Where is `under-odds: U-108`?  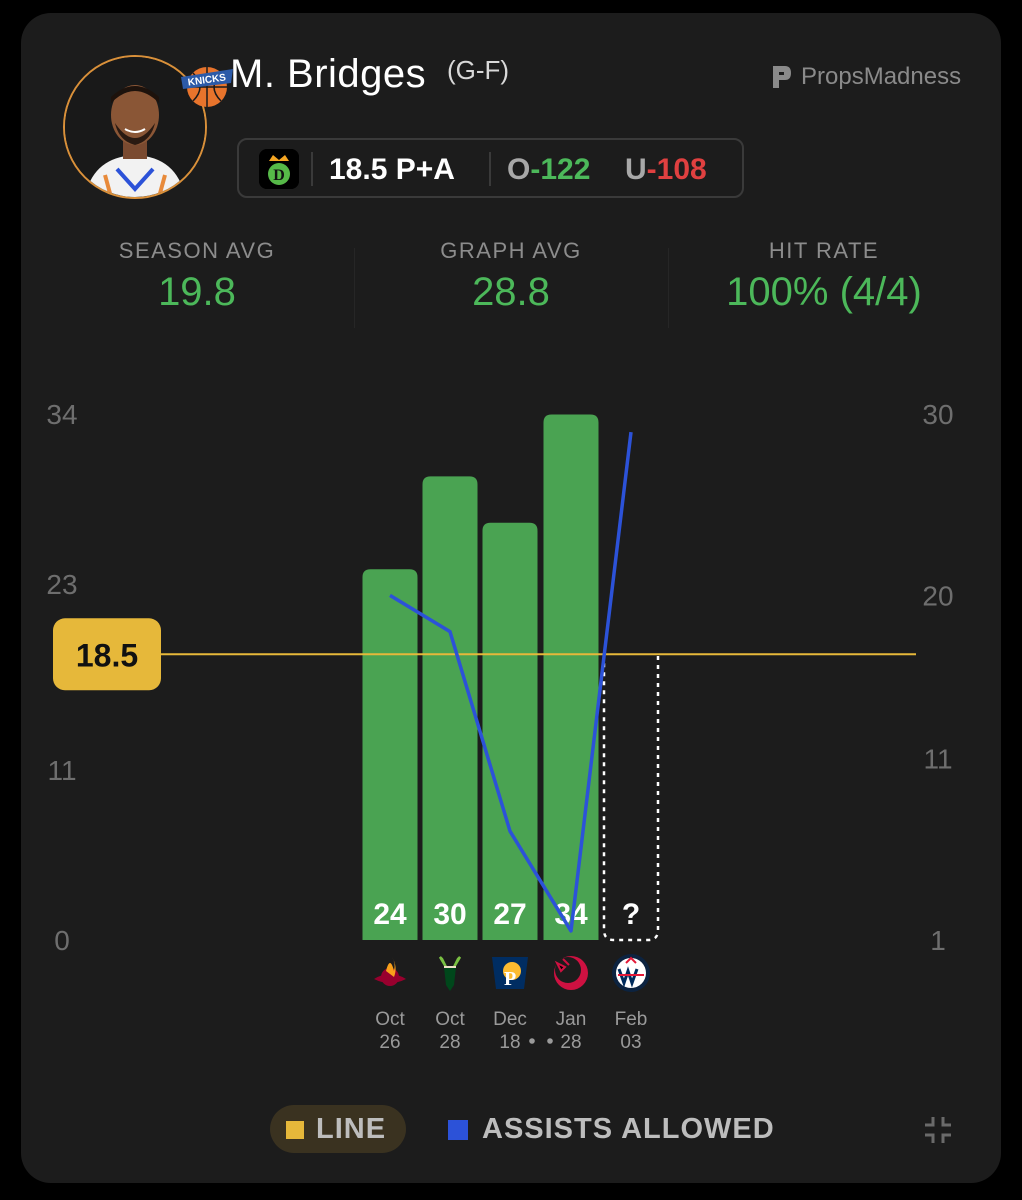 under-odds: U-108 is located at coordinates (666, 169).